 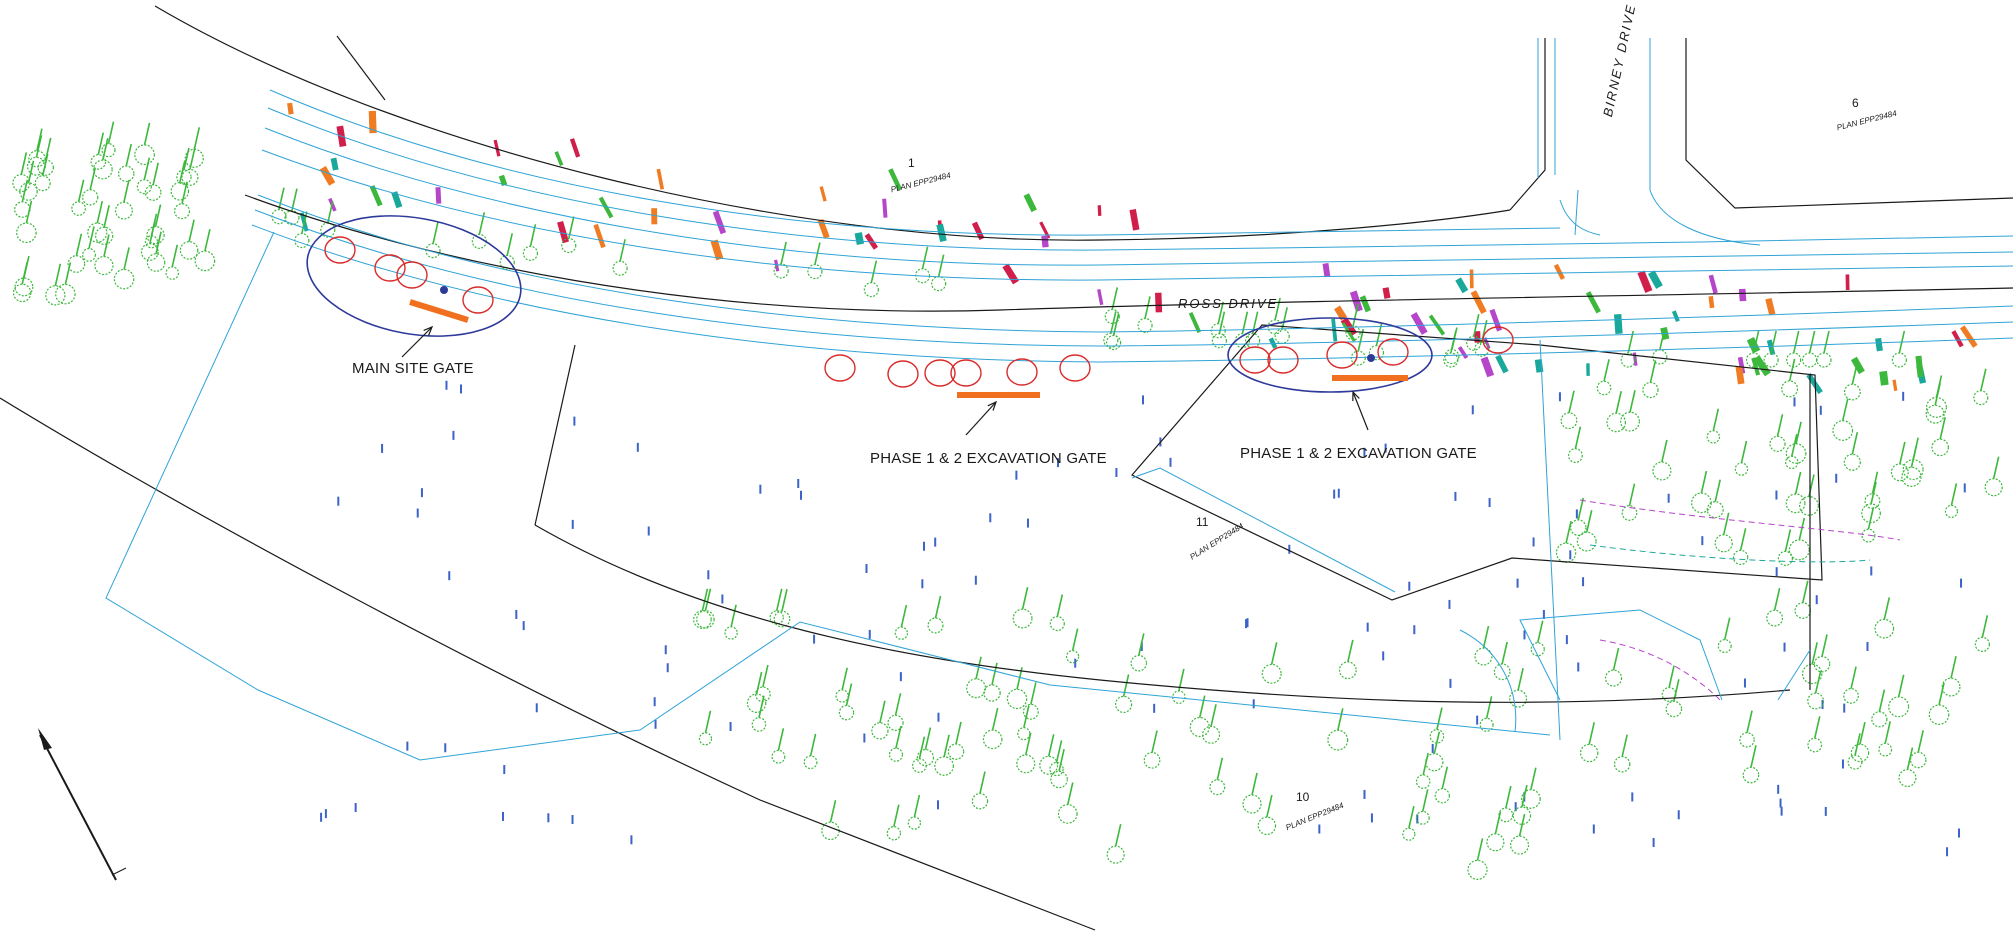 I want to click on east-gate-zone, so click(x=1330, y=355).